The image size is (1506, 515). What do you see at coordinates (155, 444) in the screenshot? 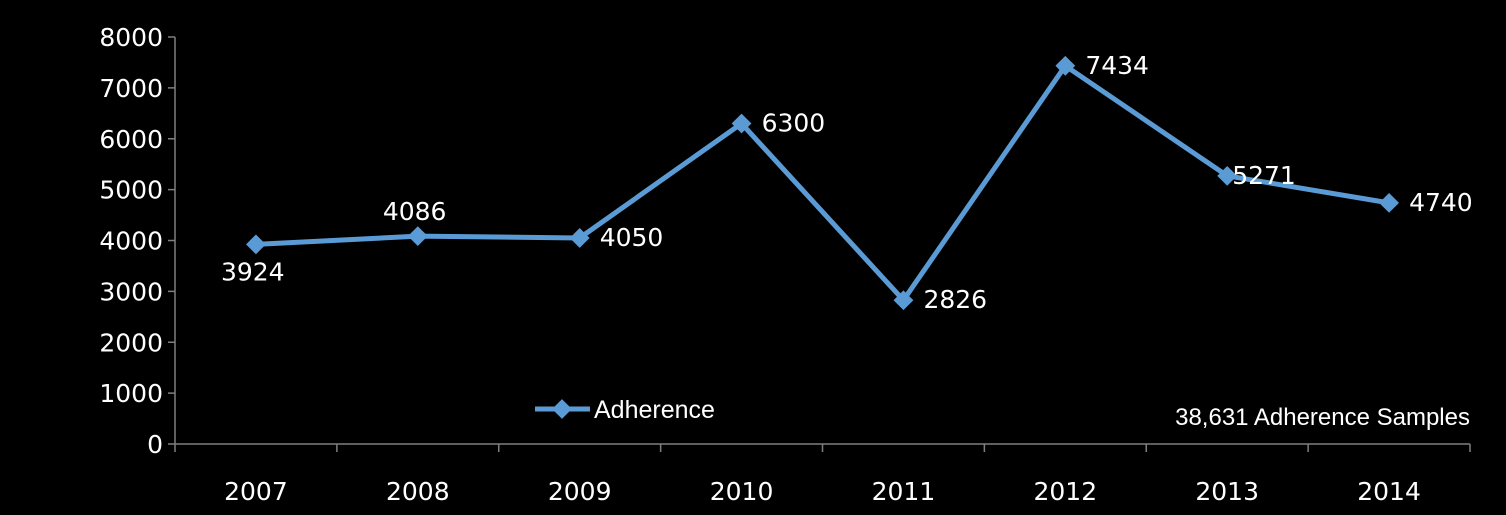
I see `y-tick-label: 0` at bounding box center [155, 444].